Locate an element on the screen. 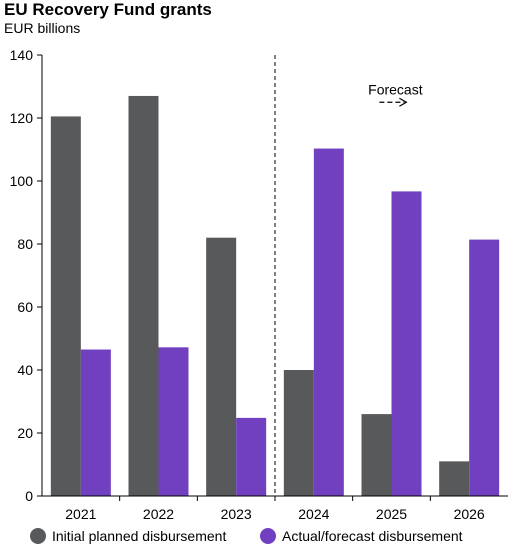  forecast-label: Forecast is located at coordinates (395, 90).